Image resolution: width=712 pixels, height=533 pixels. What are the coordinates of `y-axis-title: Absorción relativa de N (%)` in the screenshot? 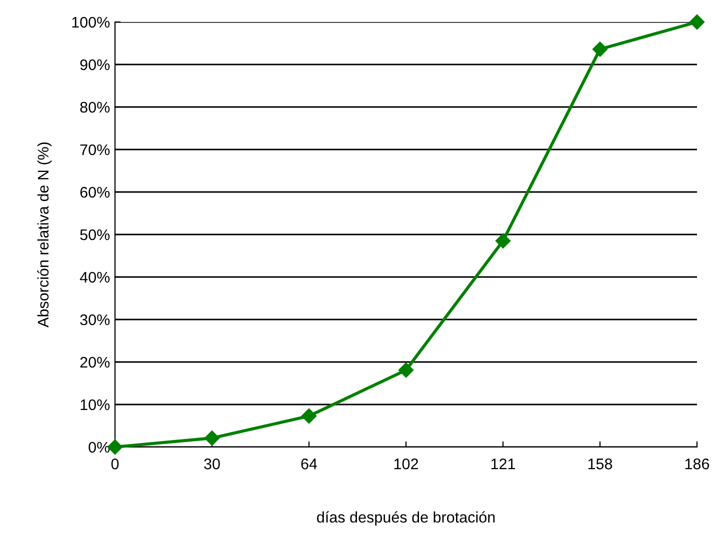 It's located at (44, 235).